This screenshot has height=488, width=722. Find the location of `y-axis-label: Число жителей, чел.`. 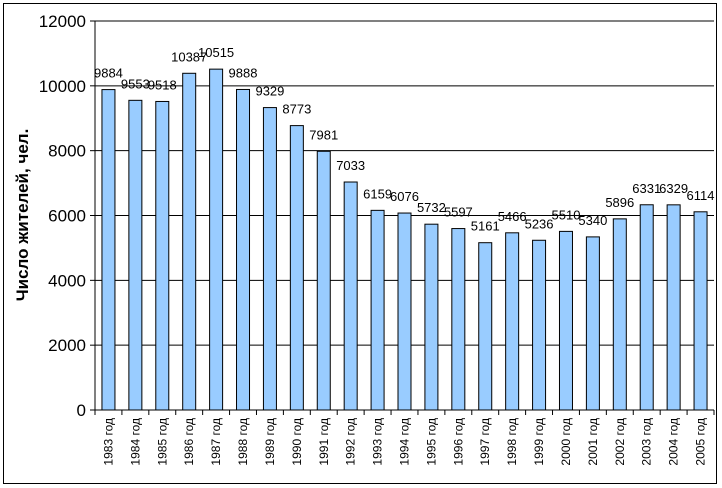

y-axis-label: Число жителей, чел. is located at coordinates (22, 215).